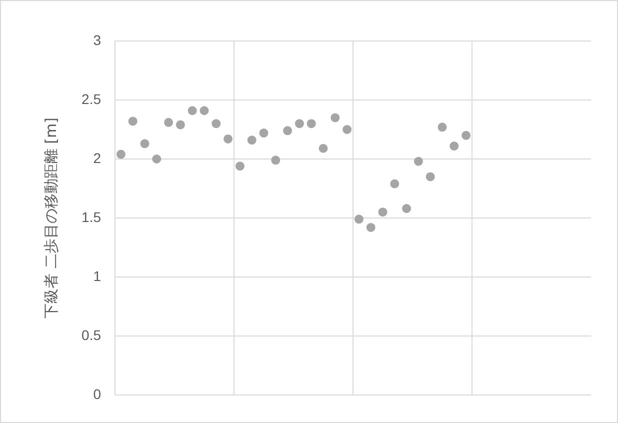 This screenshot has height=423, width=618. Describe the element at coordinates (92, 216) in the screenshot. I see `y-tick-label: 1.5` at that location.